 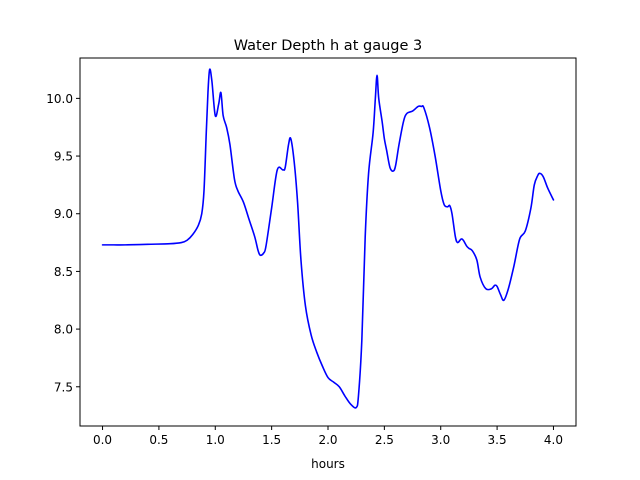 I want to click on y-tick-label: 9.5, so click(x=63, y=157).